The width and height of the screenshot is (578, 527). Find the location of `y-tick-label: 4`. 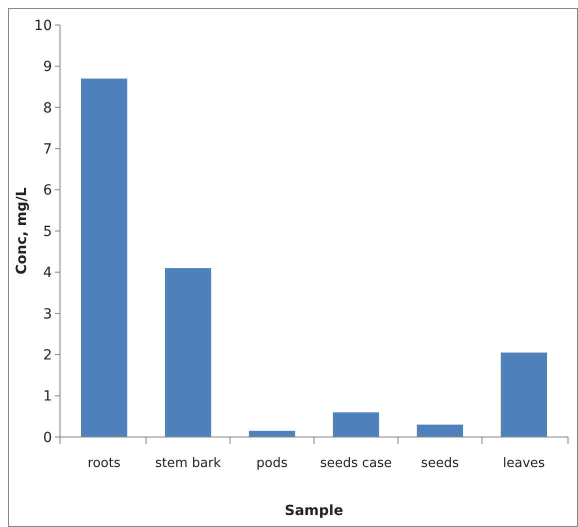

y-tick-label: 4 is located at coordinates (47, 273).